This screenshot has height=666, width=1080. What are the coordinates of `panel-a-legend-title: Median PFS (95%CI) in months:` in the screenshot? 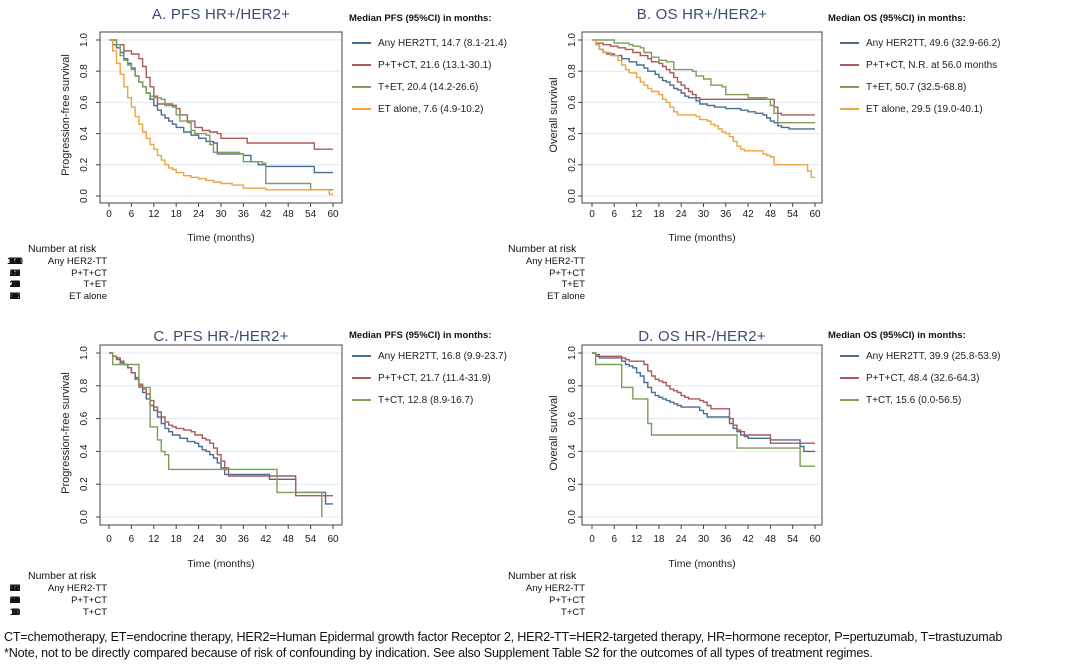 It's located at (420, 18).